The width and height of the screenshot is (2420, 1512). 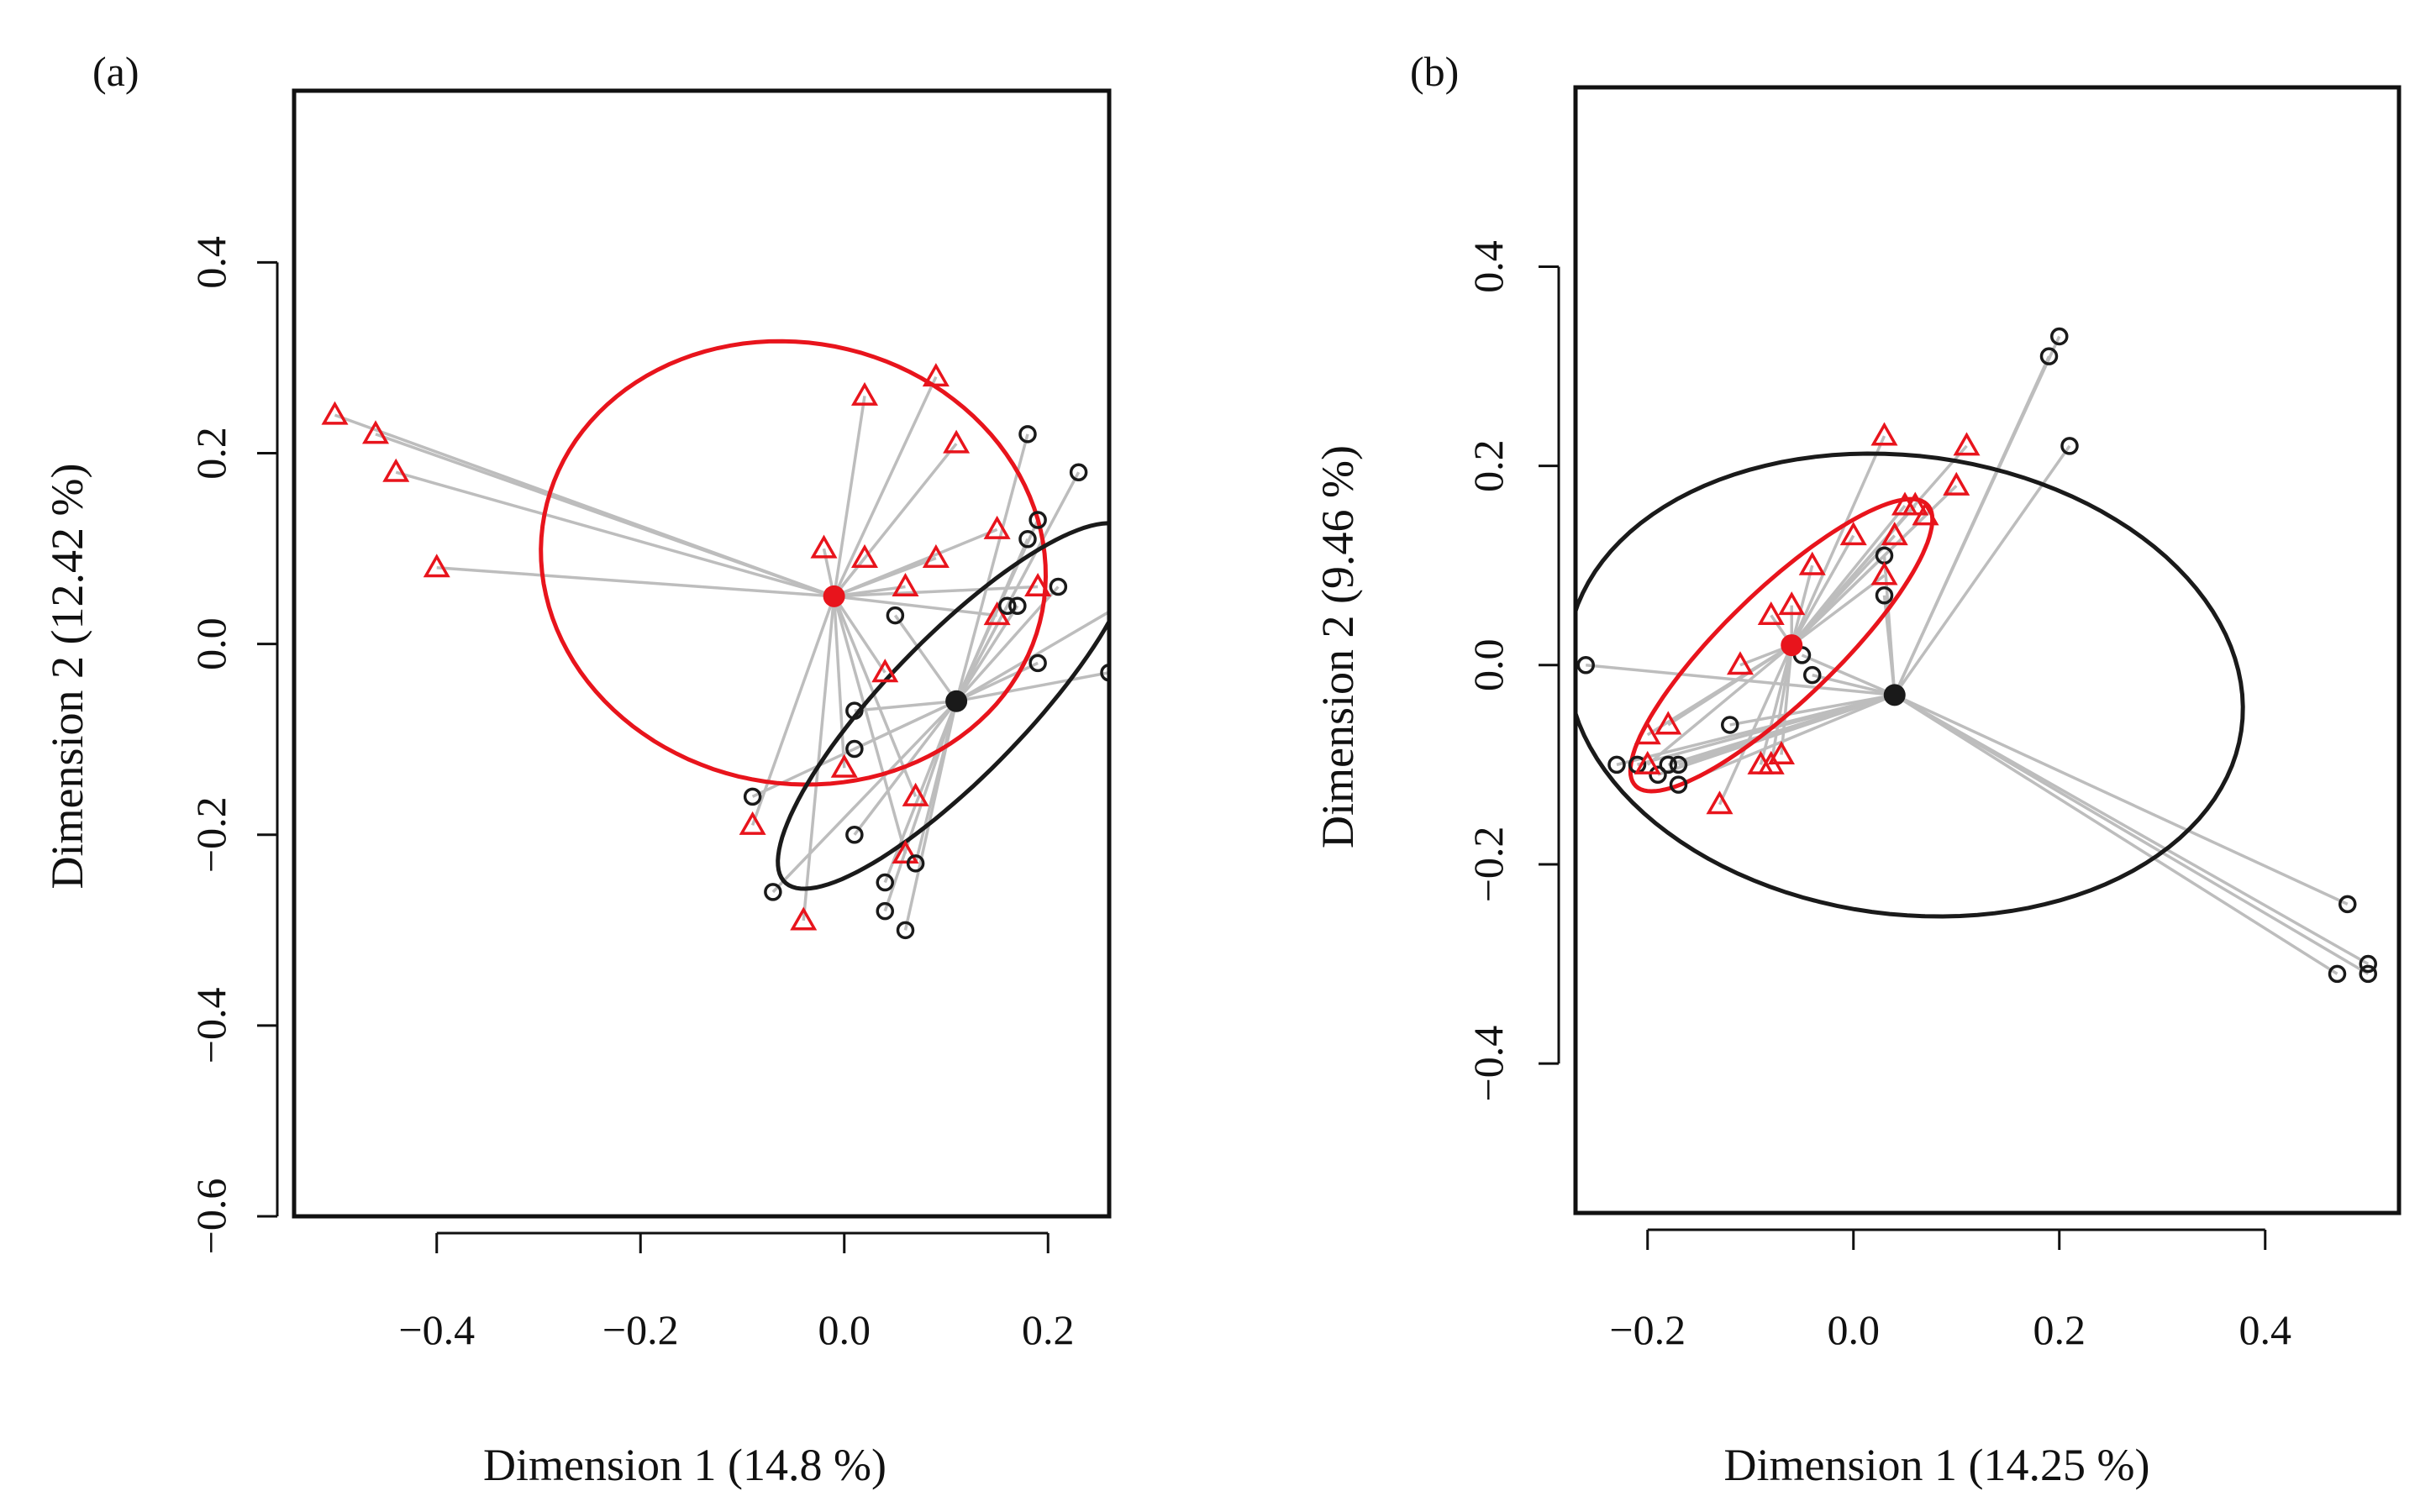 What do you see at coordinates (436, 1329) in the screenshot?
I see `x-tick-label: −0.4` at bounding box center [436, 1329].